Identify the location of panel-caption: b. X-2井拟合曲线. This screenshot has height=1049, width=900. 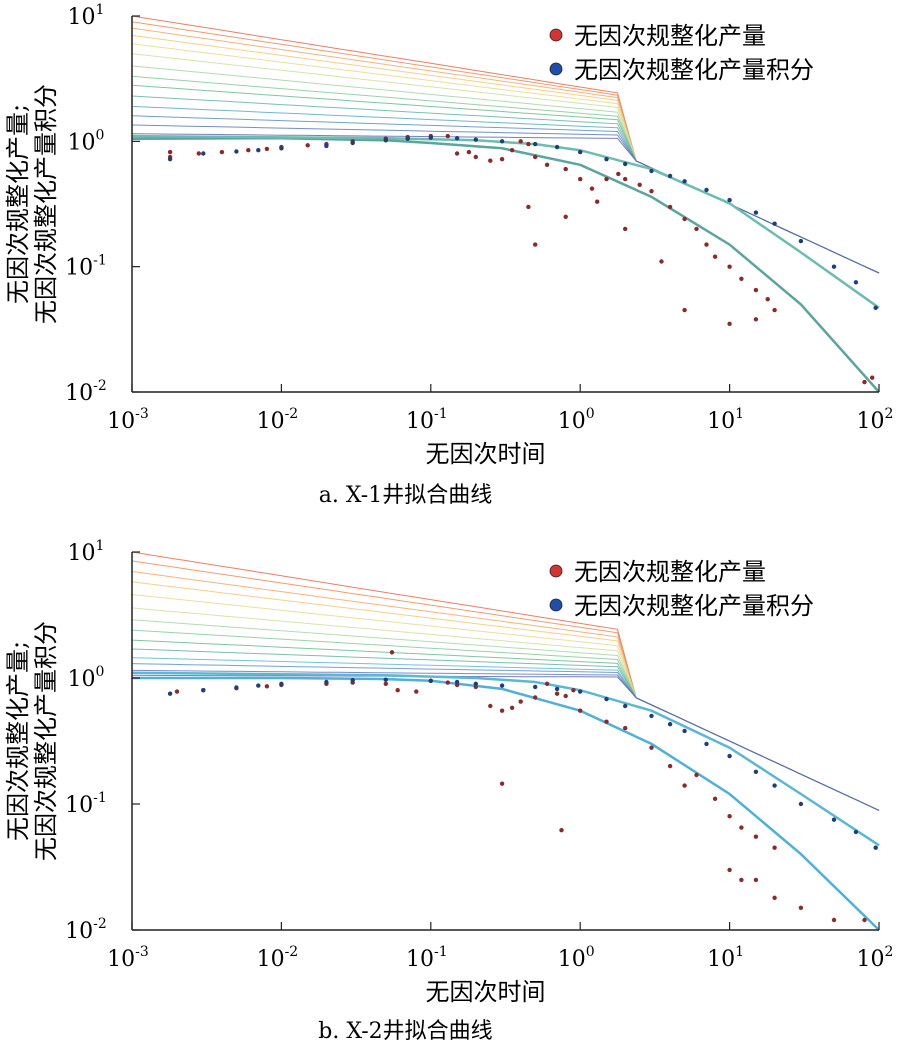
(405, 1031).